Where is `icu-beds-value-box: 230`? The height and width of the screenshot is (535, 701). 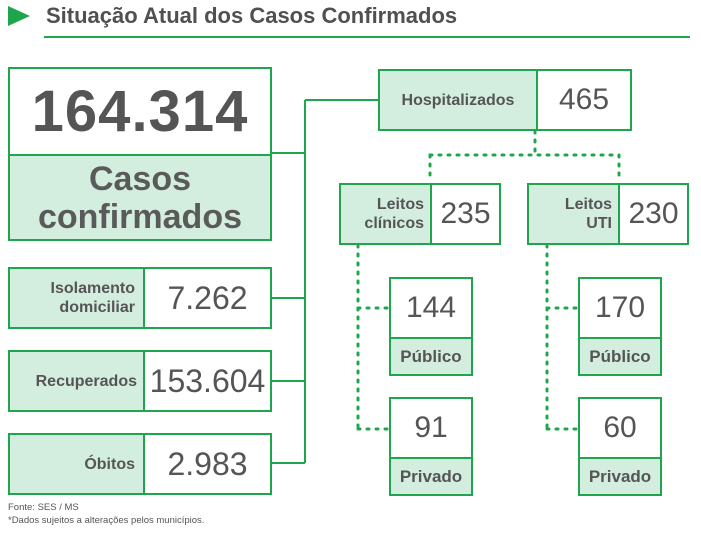 icu-beds-value-box: 230 is located at coordinates (653, 214).